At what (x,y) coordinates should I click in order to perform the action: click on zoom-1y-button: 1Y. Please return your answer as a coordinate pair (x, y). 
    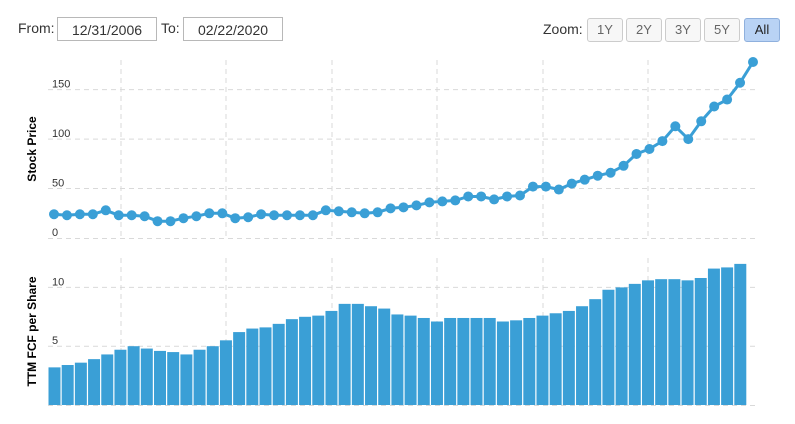
    Looking at the image, I should click on (605, 30).